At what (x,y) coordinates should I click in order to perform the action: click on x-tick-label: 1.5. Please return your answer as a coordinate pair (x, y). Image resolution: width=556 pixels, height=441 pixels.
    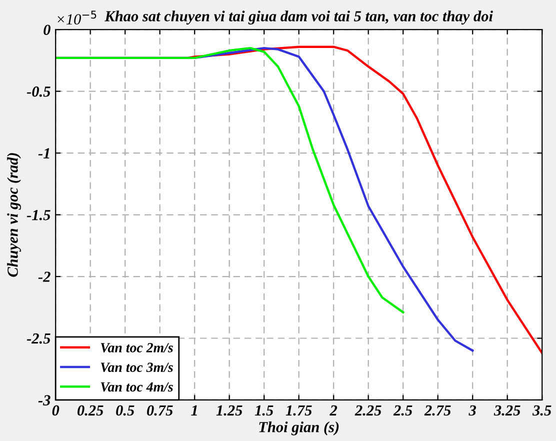
    Looking at the image, I should click on (264, 410).